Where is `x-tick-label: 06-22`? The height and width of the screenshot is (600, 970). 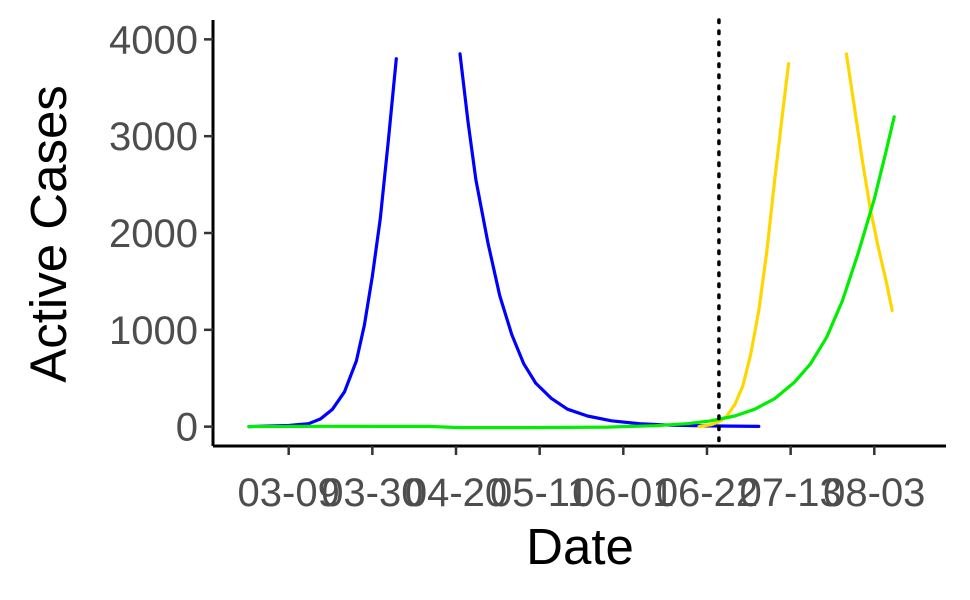
x-tick-label: 06-22 is located at coordinates (707, 493).